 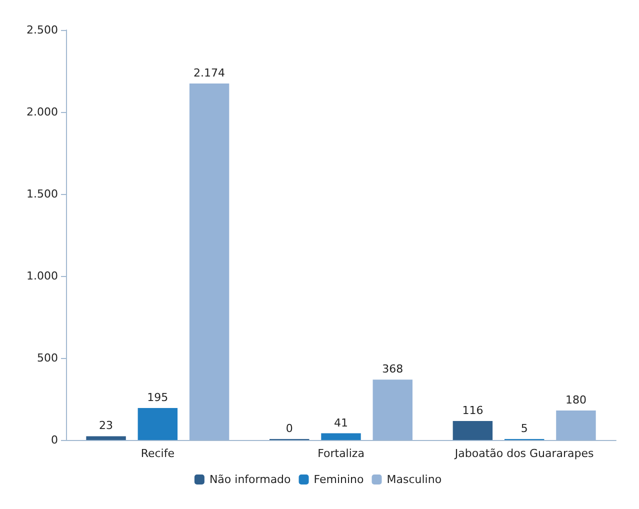 What do you see at coordinates (157, 453) in the screenshot?
I see `x-tick-label: Recife` at bounding box center [157, 453].